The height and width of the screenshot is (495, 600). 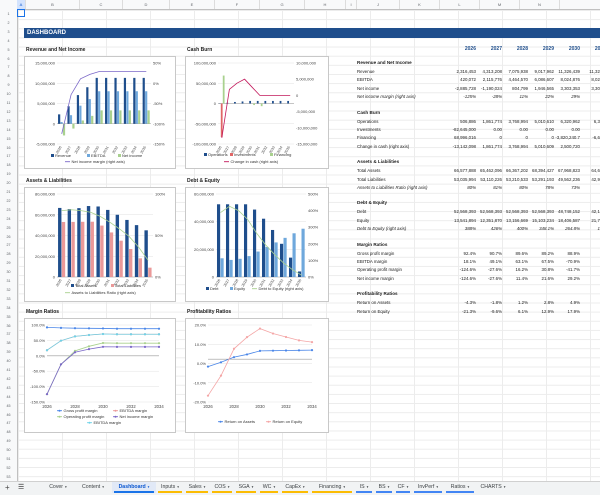 What do you see at coordinates (567, 278) in the screenshot?
I see `table-cell: 29.2%` at bounding box center [567, 278].